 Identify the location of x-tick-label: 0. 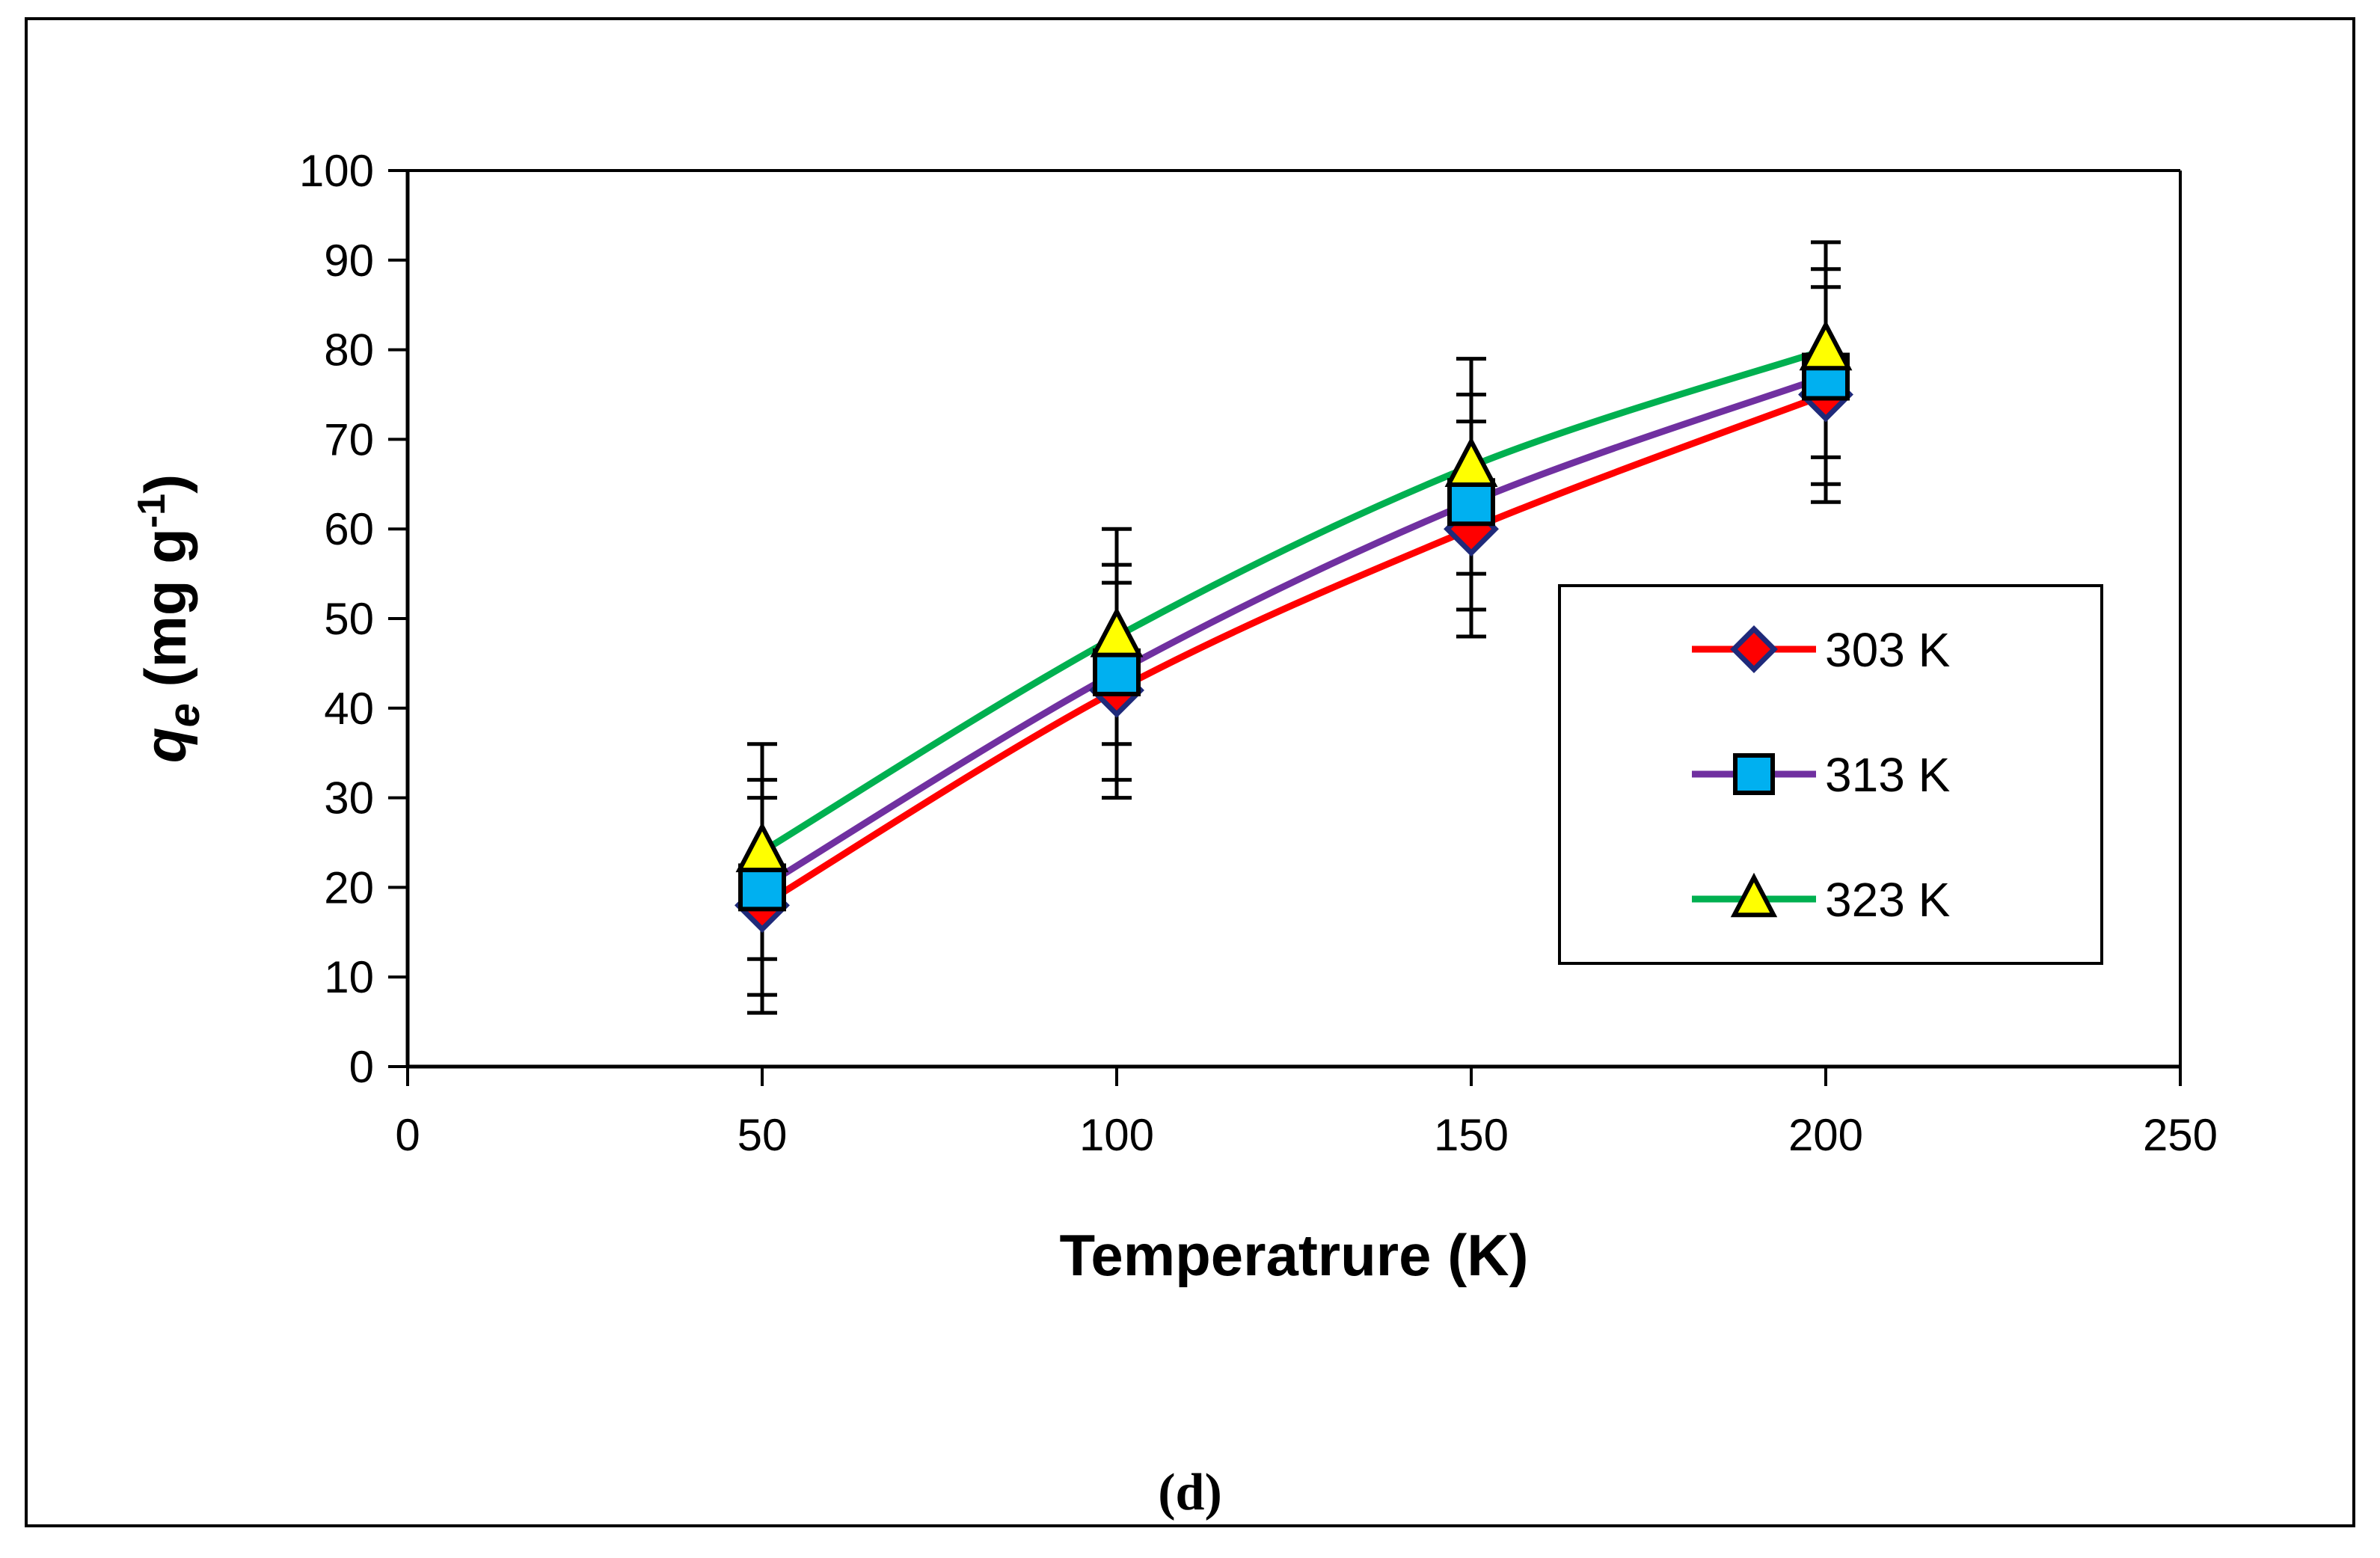
(407, 1135).